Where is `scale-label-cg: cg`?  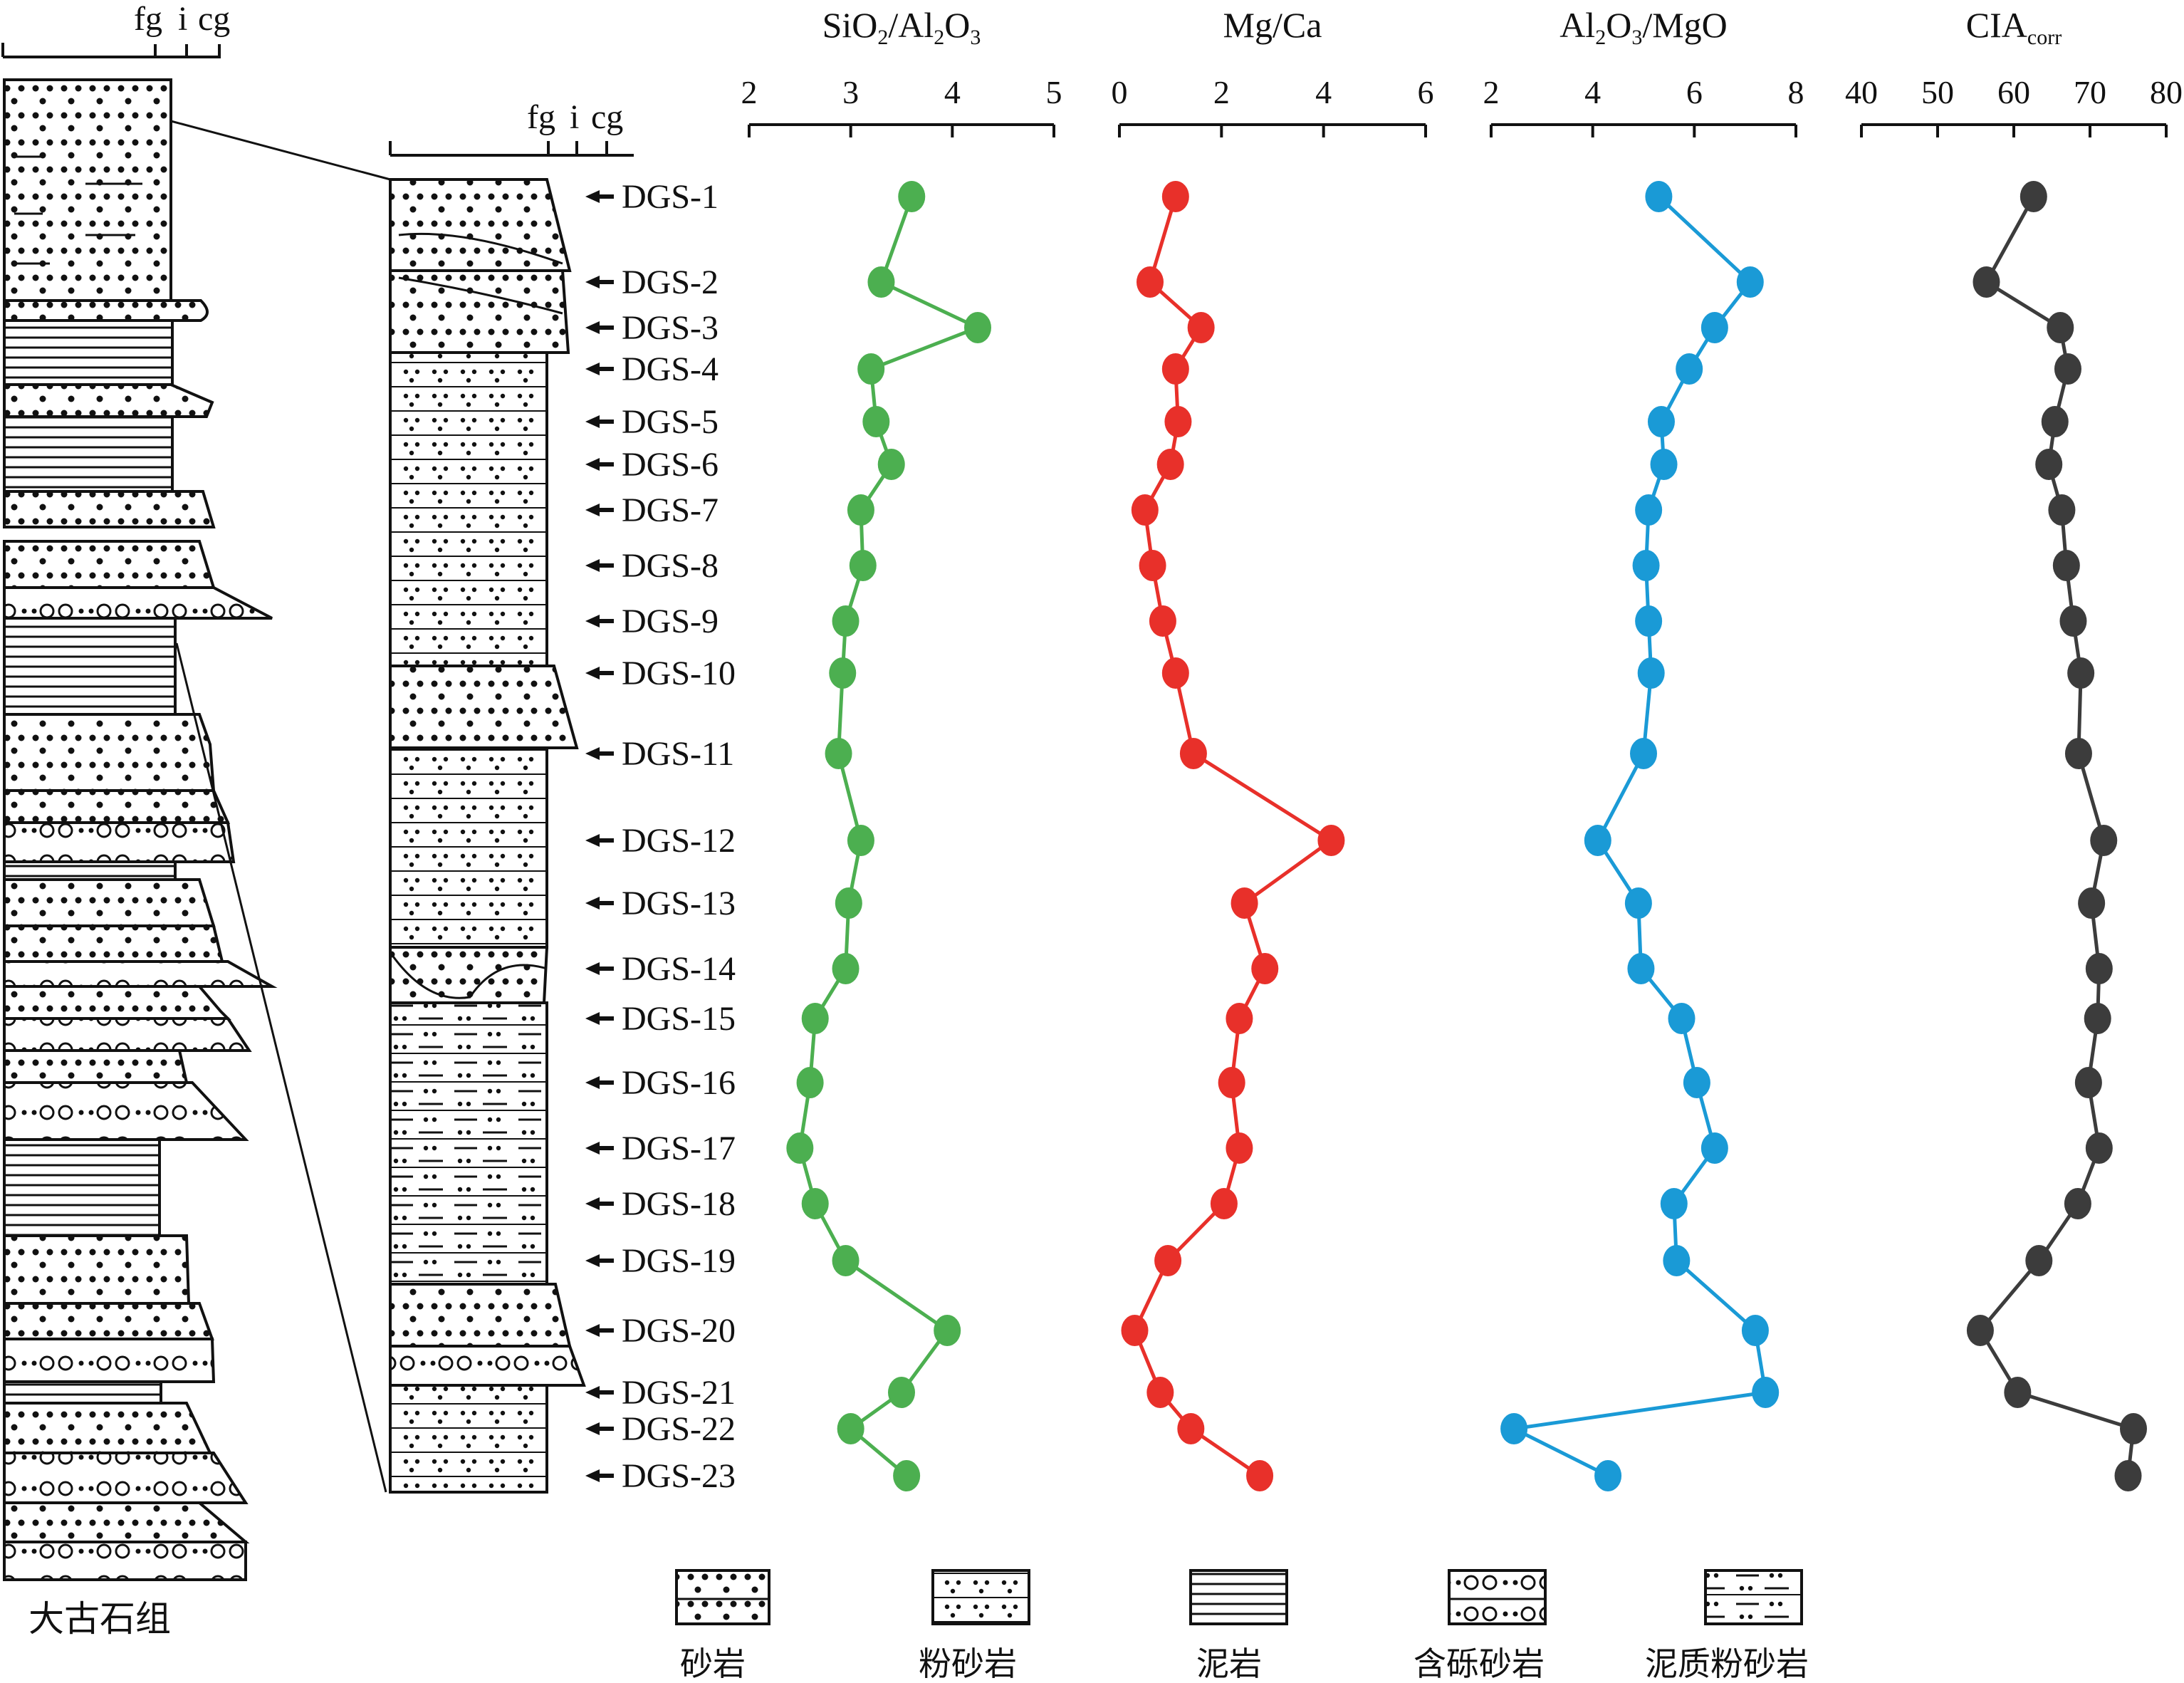 scale-label-cg: cg is located at coordinates (214, 19).